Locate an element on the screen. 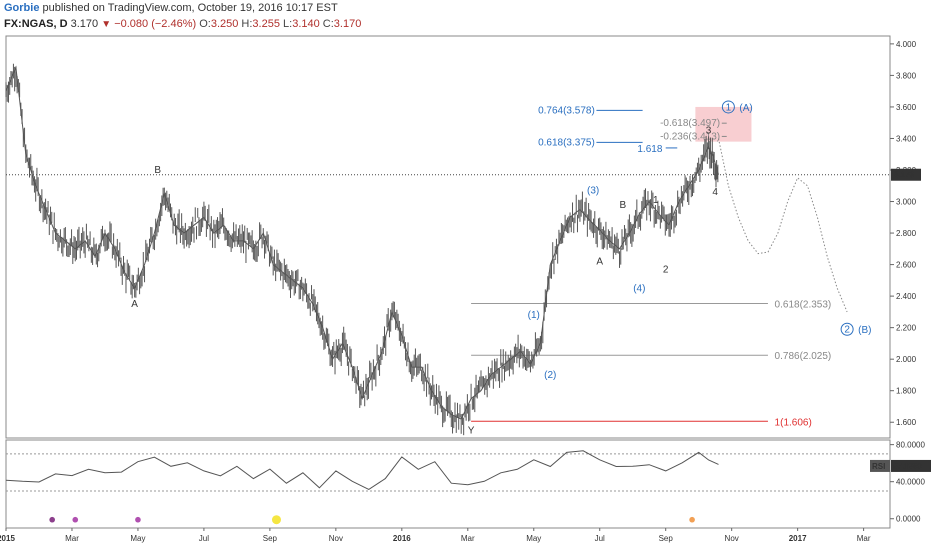 The height and width of the screenshot is (550, 932). blue-fib-label: 0.618(3.375) is located at coordinates (566, 142).